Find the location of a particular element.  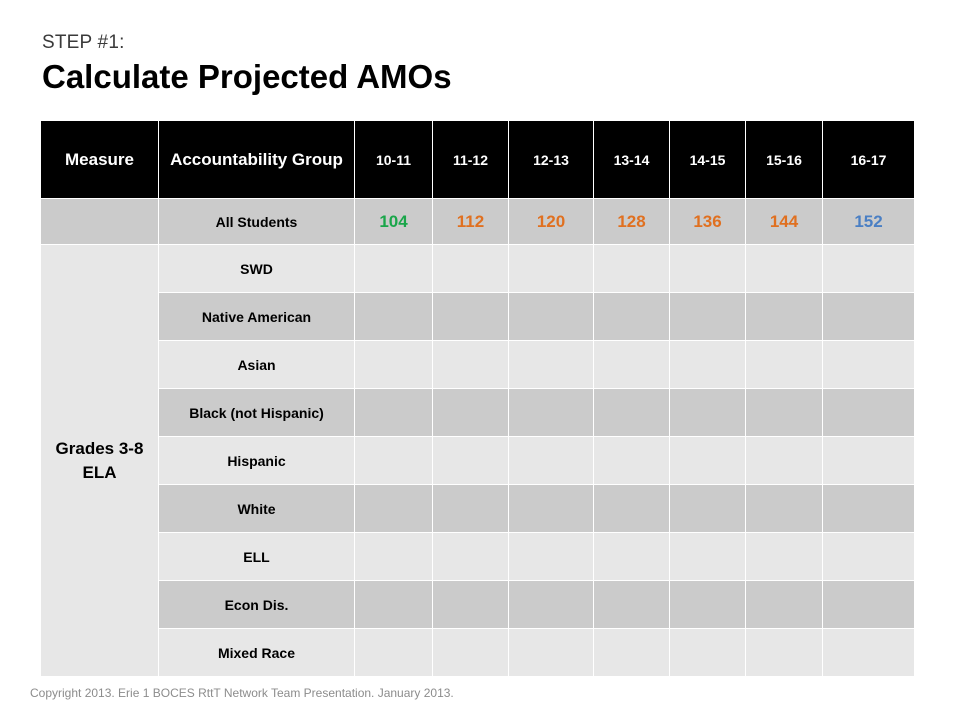

group-label: White is located at coordinates (256, 508).